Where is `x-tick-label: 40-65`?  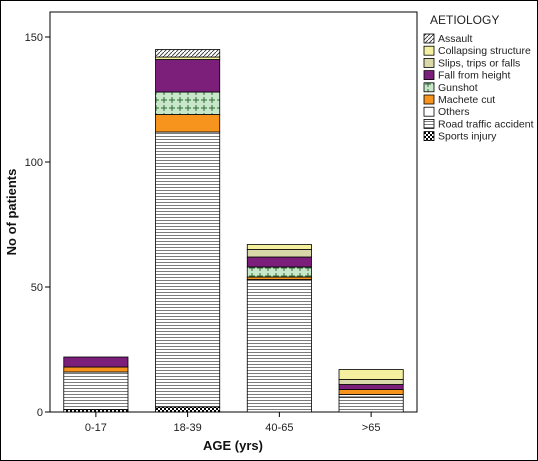
x-tick-label: 40-65 is located at coordinates (279, 428).